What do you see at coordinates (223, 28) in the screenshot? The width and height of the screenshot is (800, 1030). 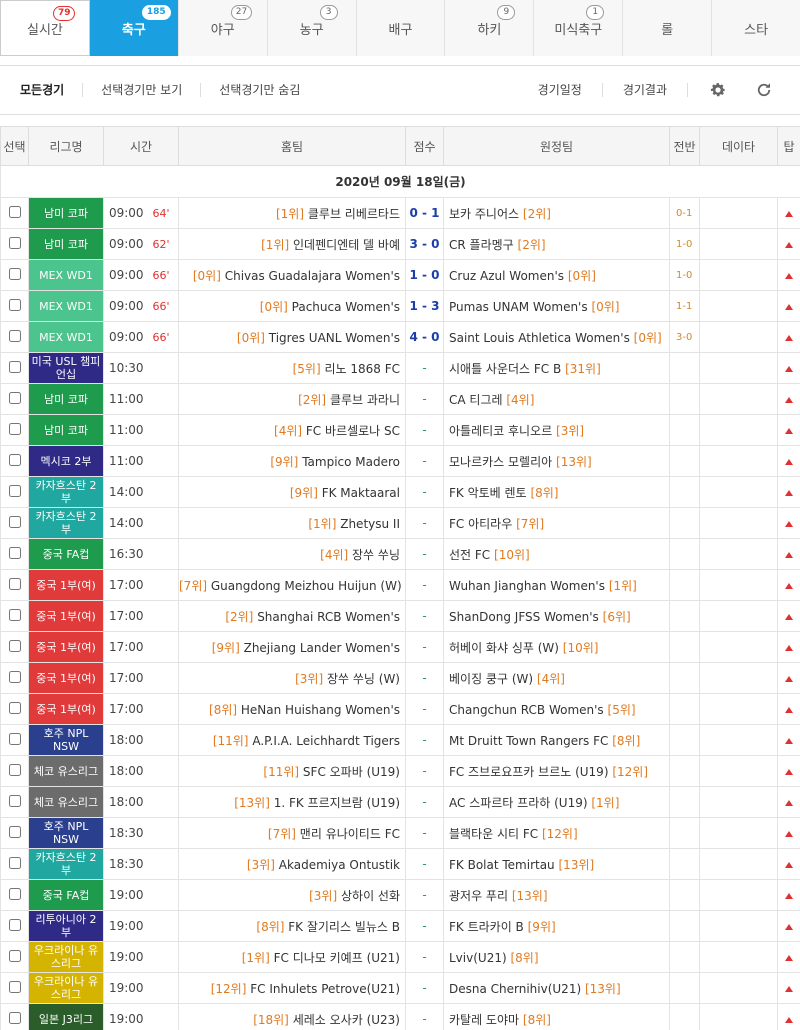 I see `sport-tab: 야구 27` at bounding box center [223, 28].